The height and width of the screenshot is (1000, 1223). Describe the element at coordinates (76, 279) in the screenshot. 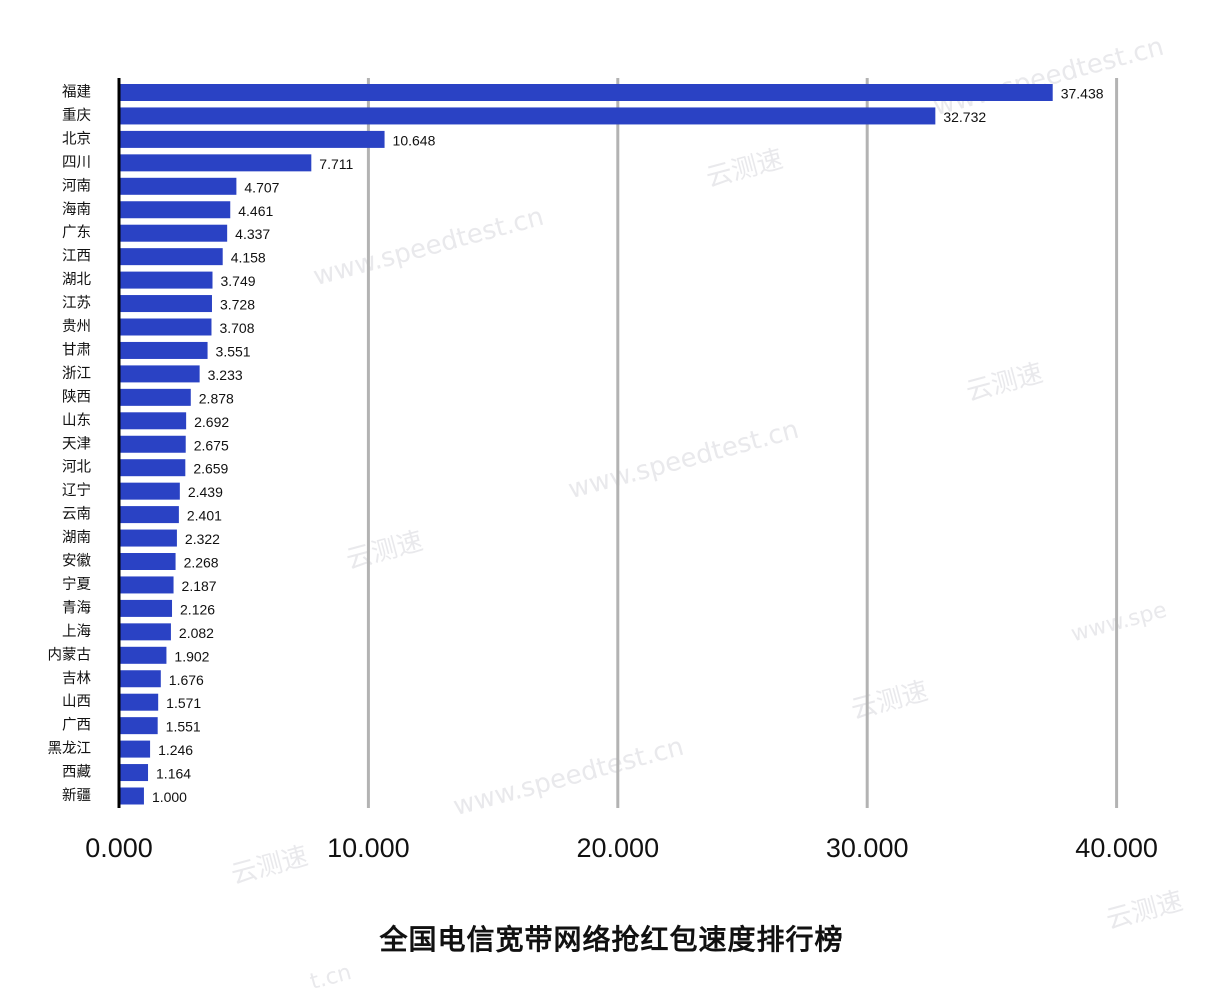

I see `category-label: 湖北` at that location.